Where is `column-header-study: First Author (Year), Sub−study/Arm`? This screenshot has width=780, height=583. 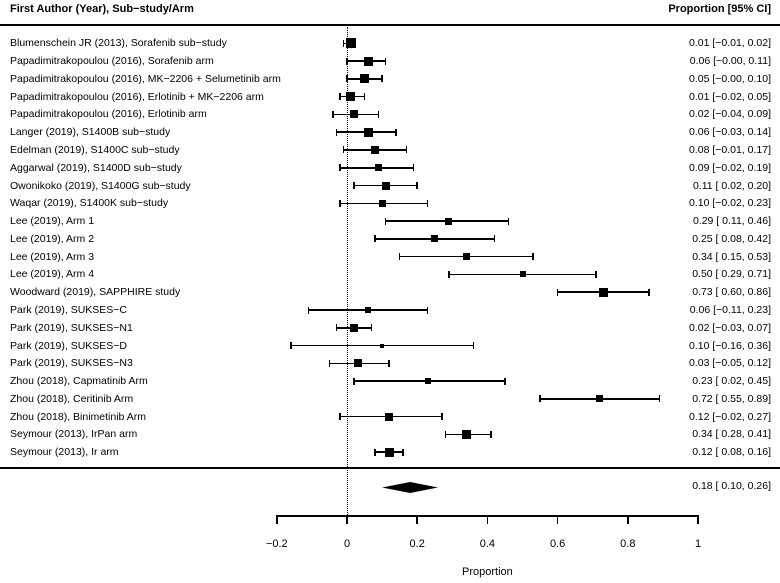
column-header-study: First Author (Year), Sub−study/Arm is located at coordinates (102, 9).